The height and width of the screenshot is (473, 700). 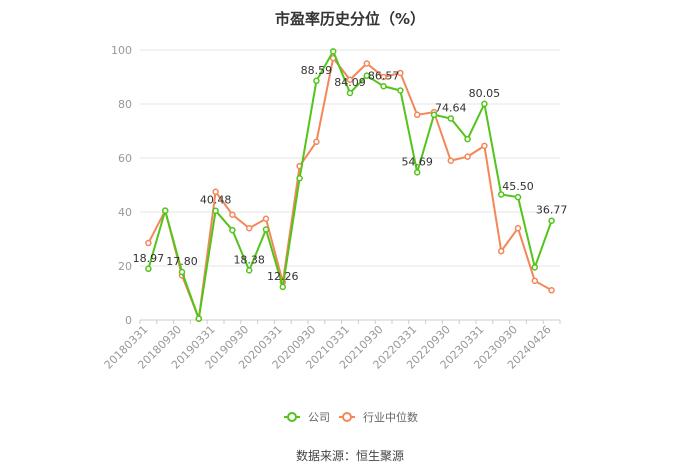 What do you see at coordinates (128, 320) in the screenshot?
I see `y-tick-label: 0` at bounding box center [128, 320].